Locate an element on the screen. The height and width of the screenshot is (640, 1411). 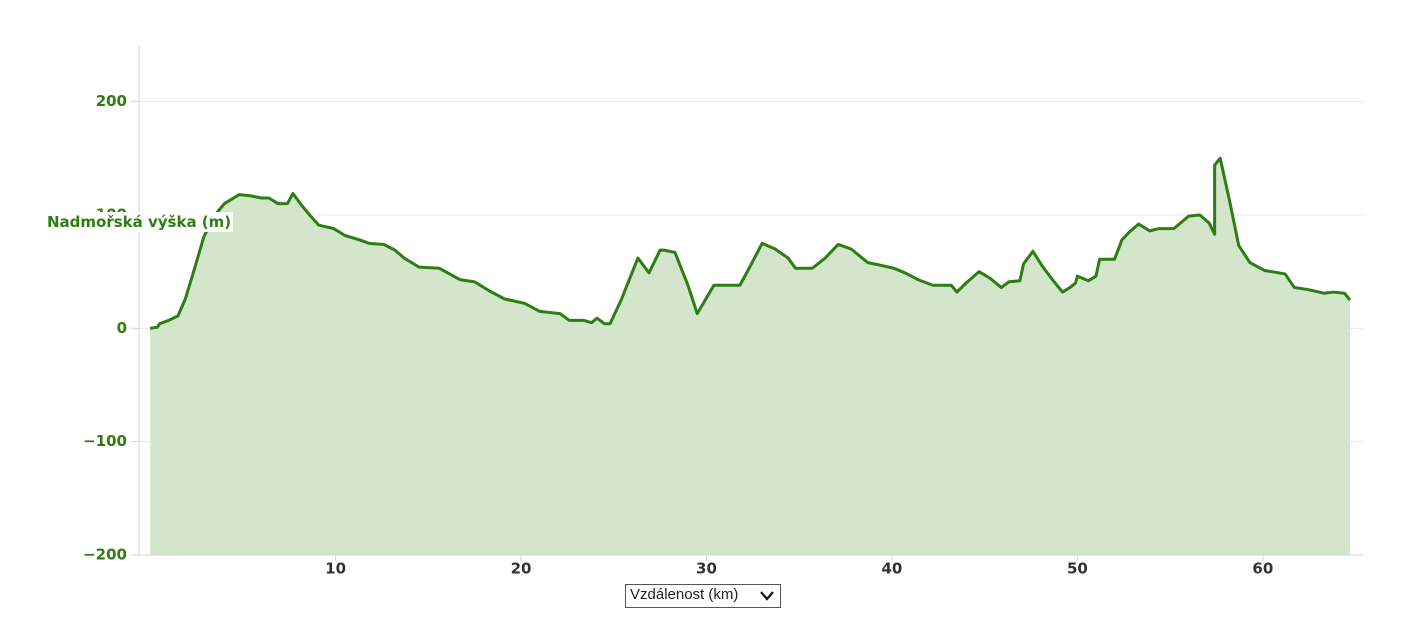
y-tick-label: 0 is located at coordinates (122, 328).